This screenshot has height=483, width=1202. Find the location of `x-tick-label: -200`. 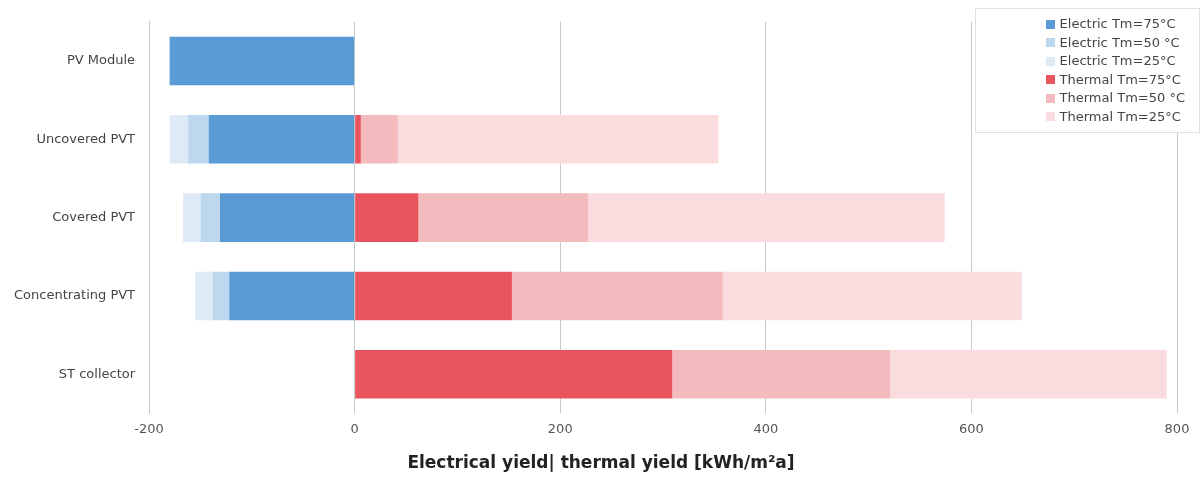

x-tick-label: -200 is located at coordinates (149, 428).